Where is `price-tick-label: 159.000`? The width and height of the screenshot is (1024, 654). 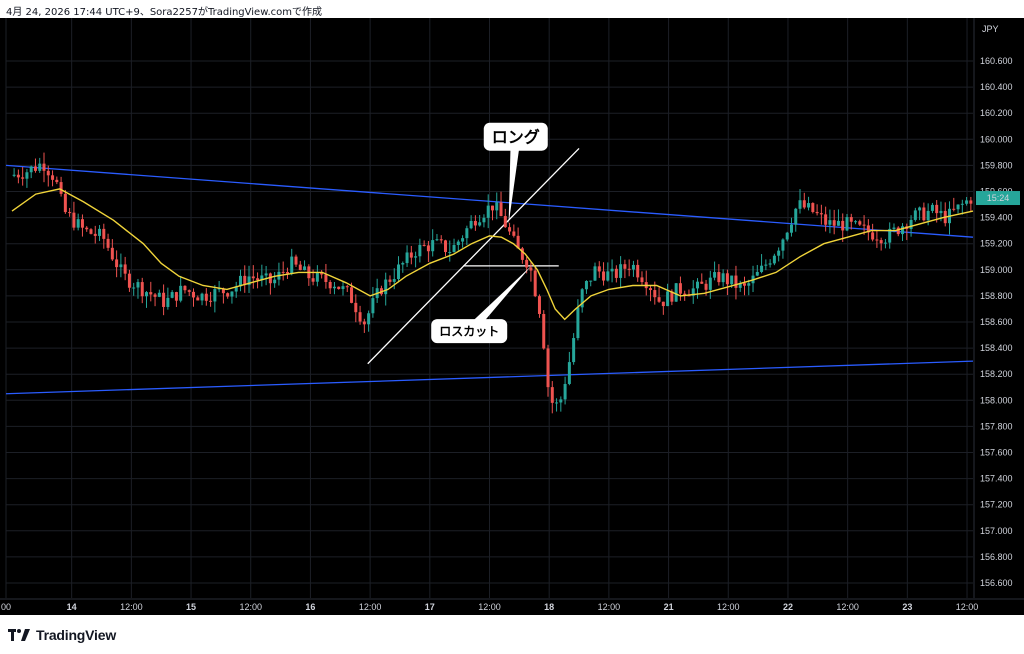
price-tick-label: 159.000 is located at coordinates (996, 270).